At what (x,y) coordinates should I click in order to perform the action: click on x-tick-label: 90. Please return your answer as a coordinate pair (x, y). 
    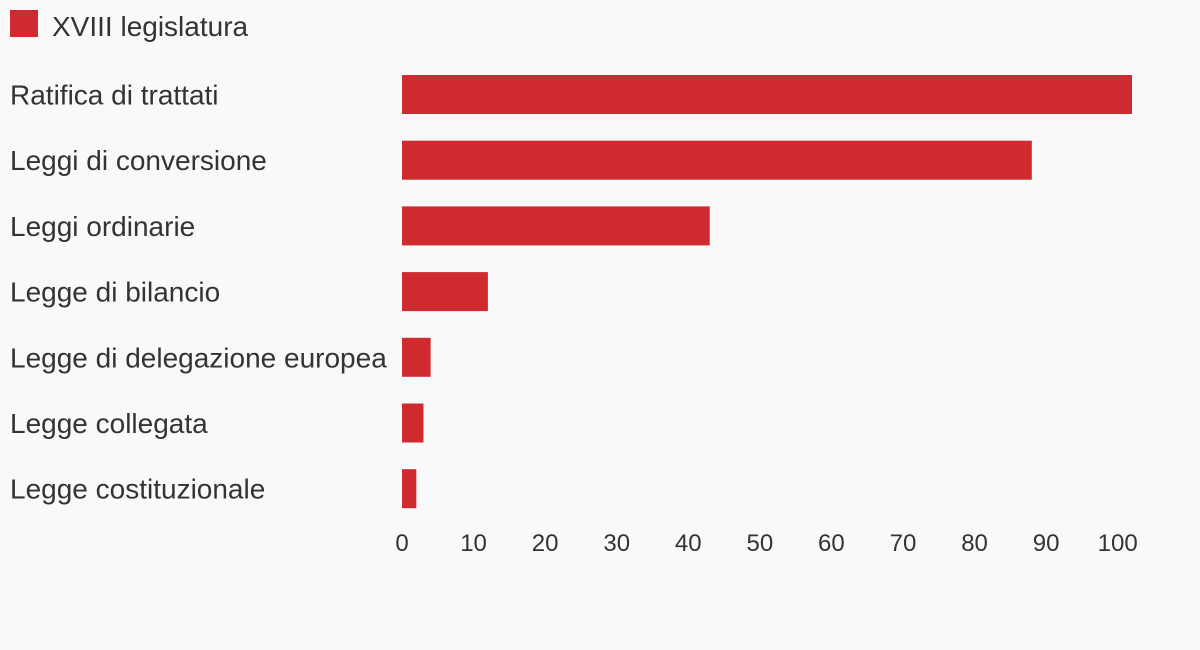
    Looking at the image, I should click on (1046, 543).